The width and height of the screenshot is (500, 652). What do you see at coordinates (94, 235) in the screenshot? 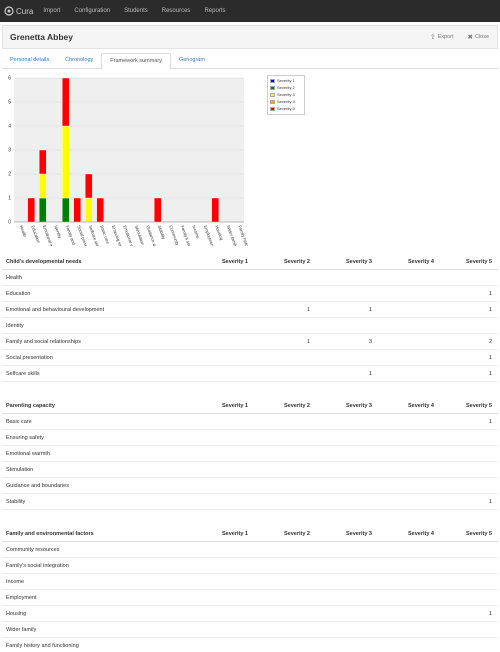
I see `x-tick-label: Selfcare skills` at bounding box center [94, 235].